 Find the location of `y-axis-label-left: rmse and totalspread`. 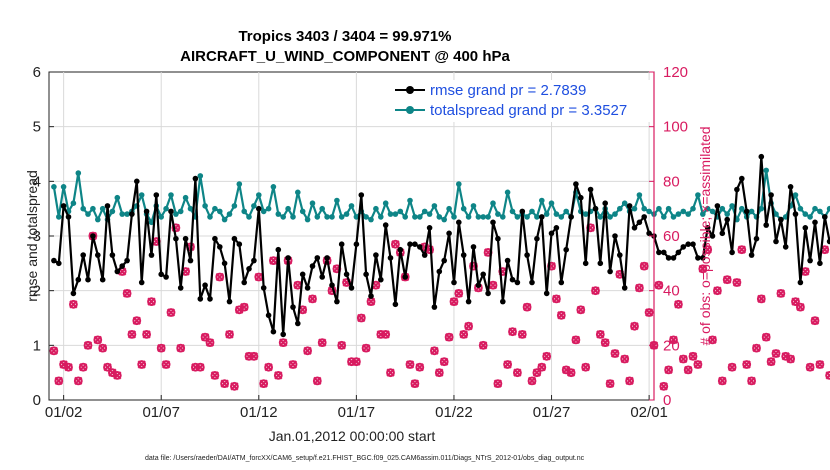

y-axis-label-left: rmse and totalspread is located at coordinates (32, 236).